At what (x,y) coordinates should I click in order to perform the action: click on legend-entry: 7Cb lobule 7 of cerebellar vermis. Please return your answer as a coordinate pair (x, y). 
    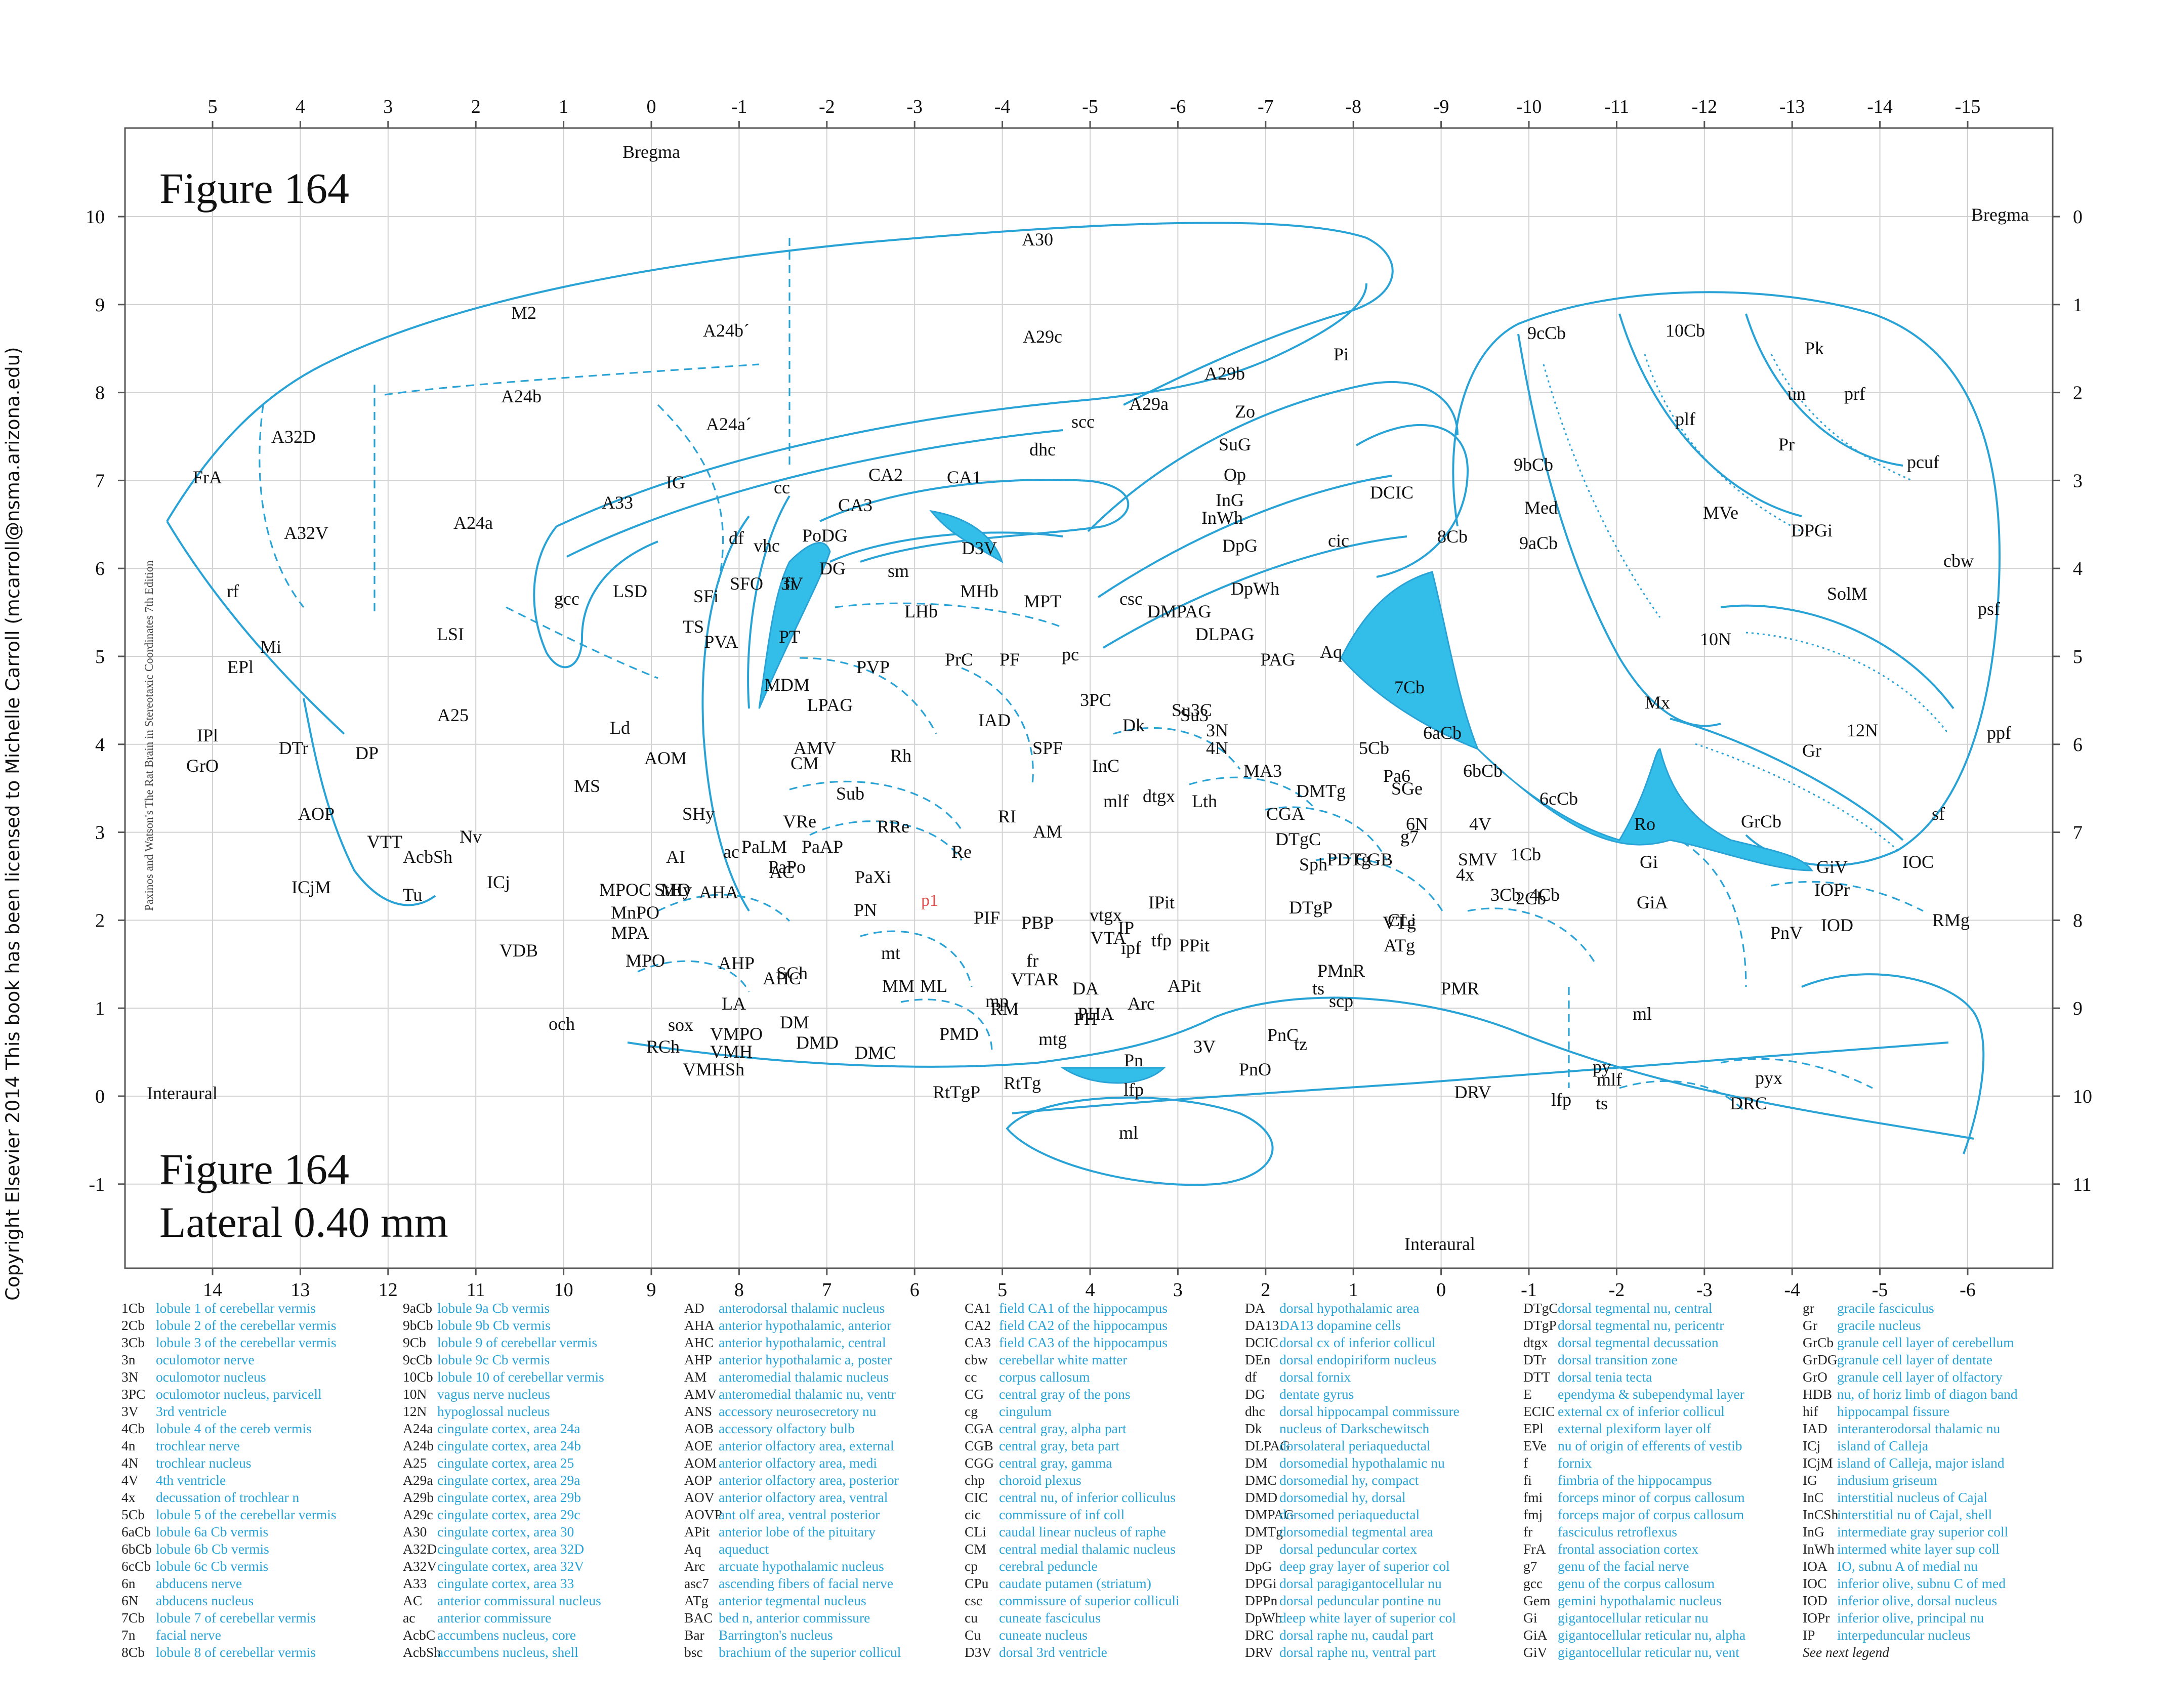
    Looking at the image, I should click on (229, 1618).